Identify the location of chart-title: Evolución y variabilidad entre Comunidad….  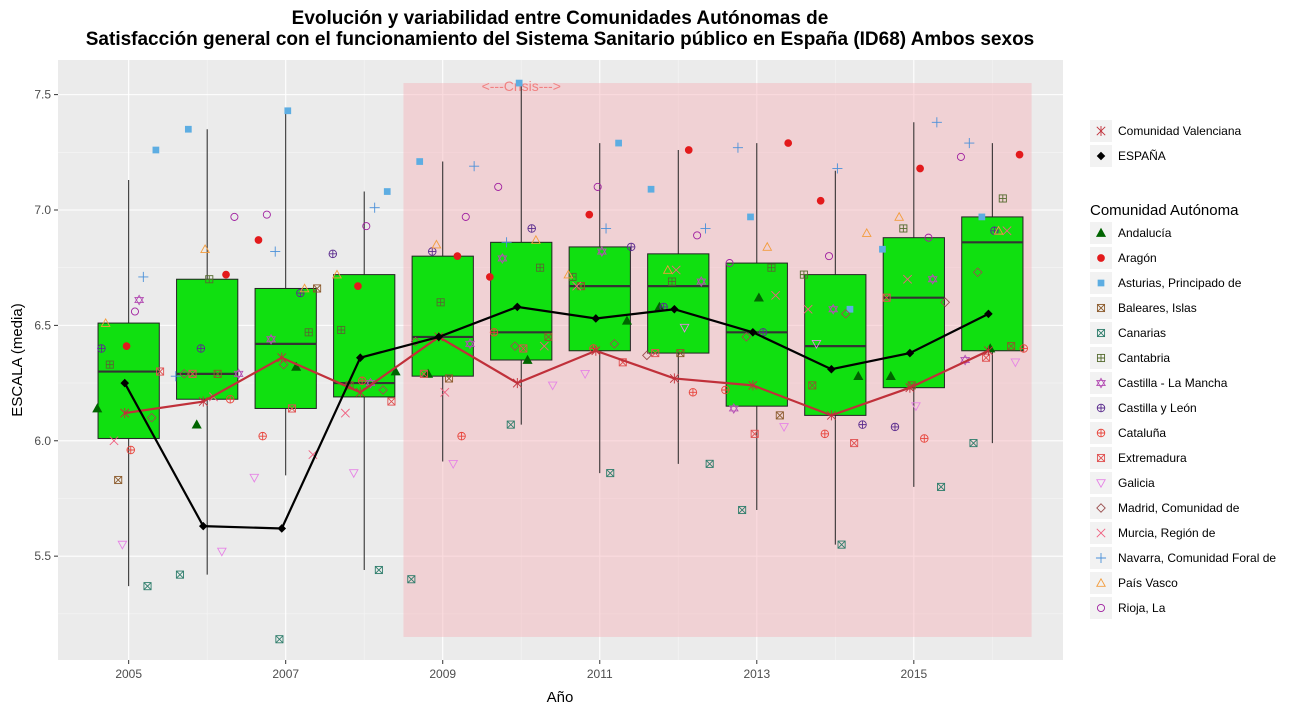
(560, 18).